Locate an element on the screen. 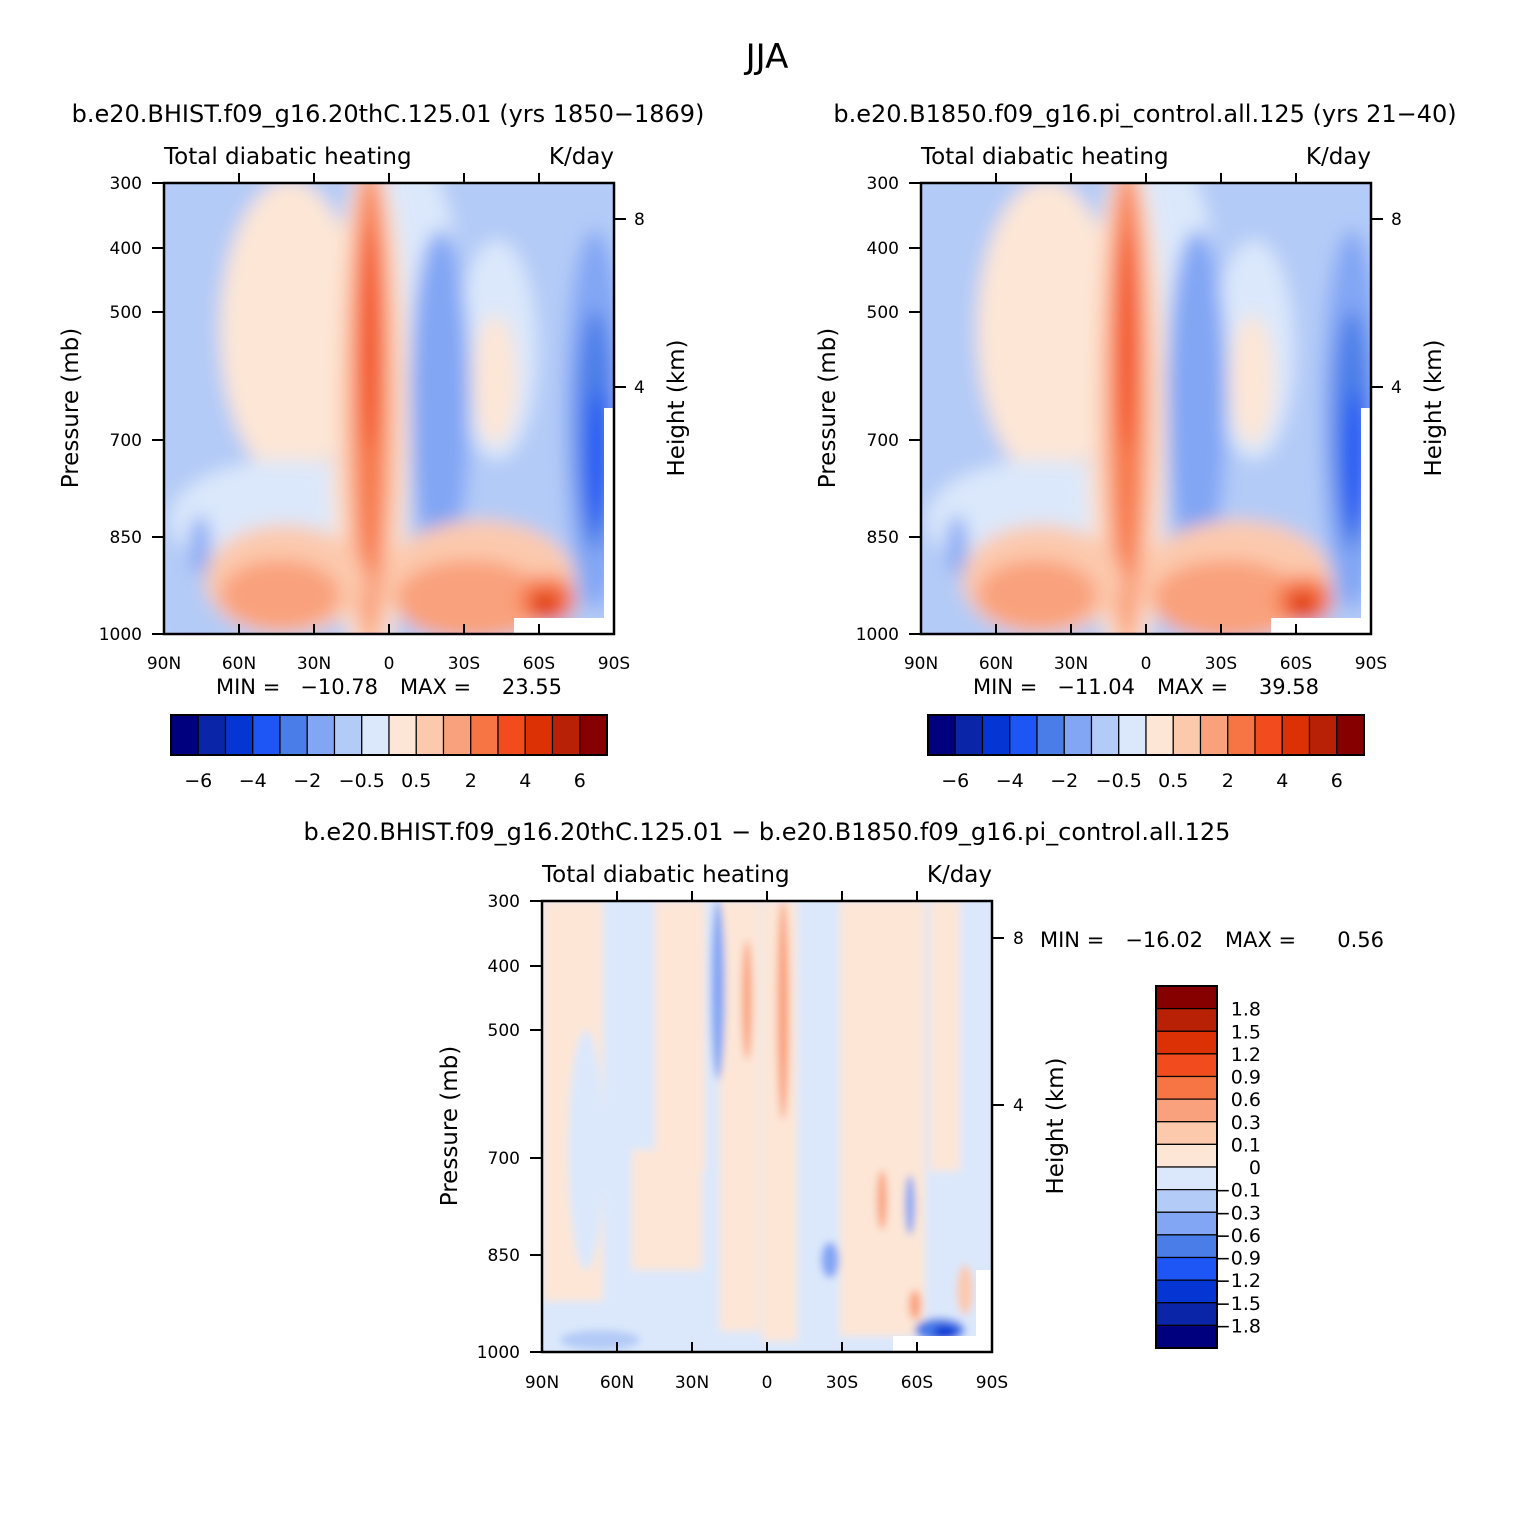 The height and width of the screenshot is (1535, 1535). colorbar-label: −0.1 is located at coordinates (1238, 1191).